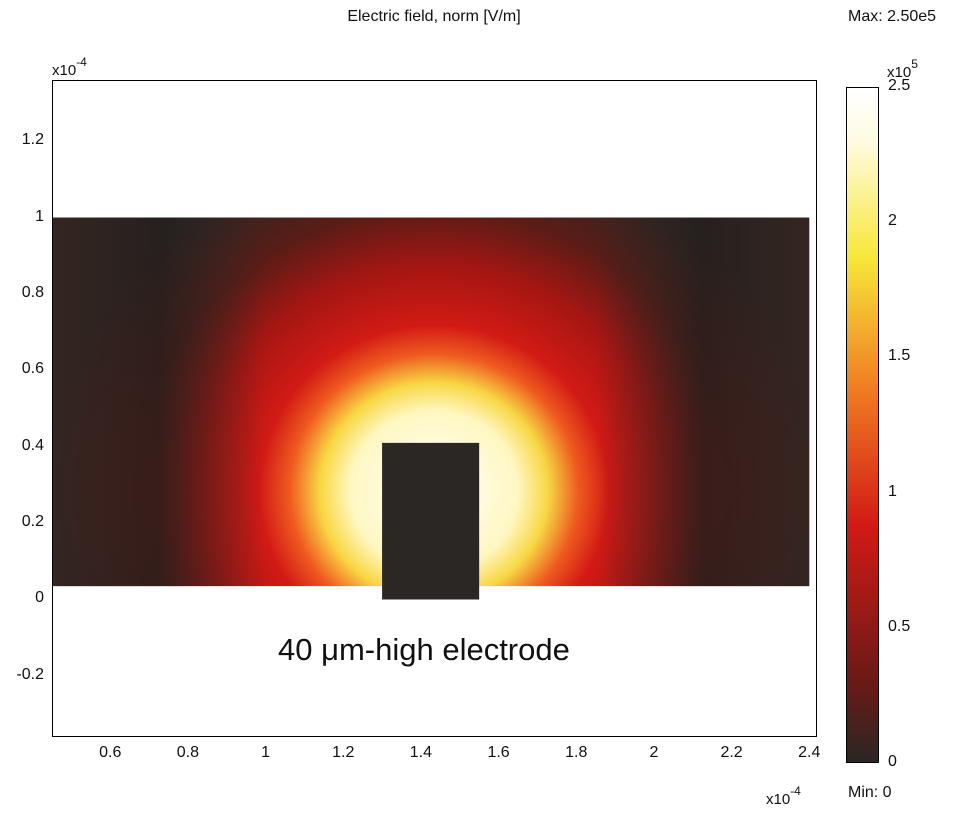  Describe the element at coordinates (39, 216) in the screenshot. I see `y-tick-label: 1` at that location.